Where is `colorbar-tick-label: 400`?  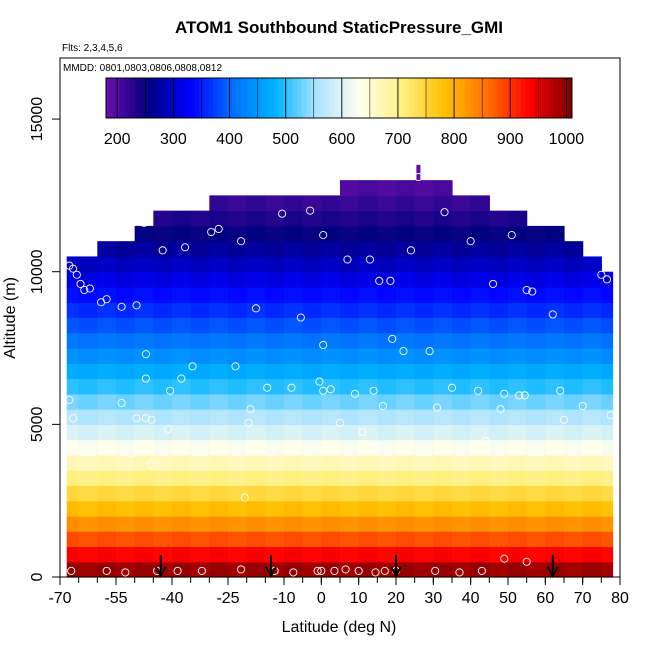 colorbar-tick-label: 400 is located at coordinates (229, 139).